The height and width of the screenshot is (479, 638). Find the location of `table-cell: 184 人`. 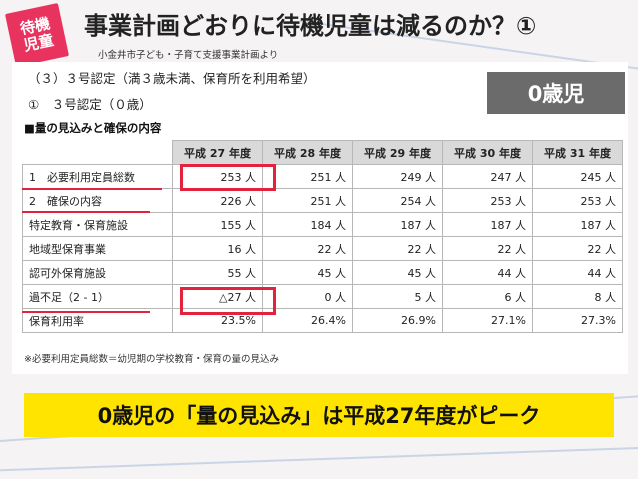

table-cell: 184 人 is located at coordinates (307, 224).